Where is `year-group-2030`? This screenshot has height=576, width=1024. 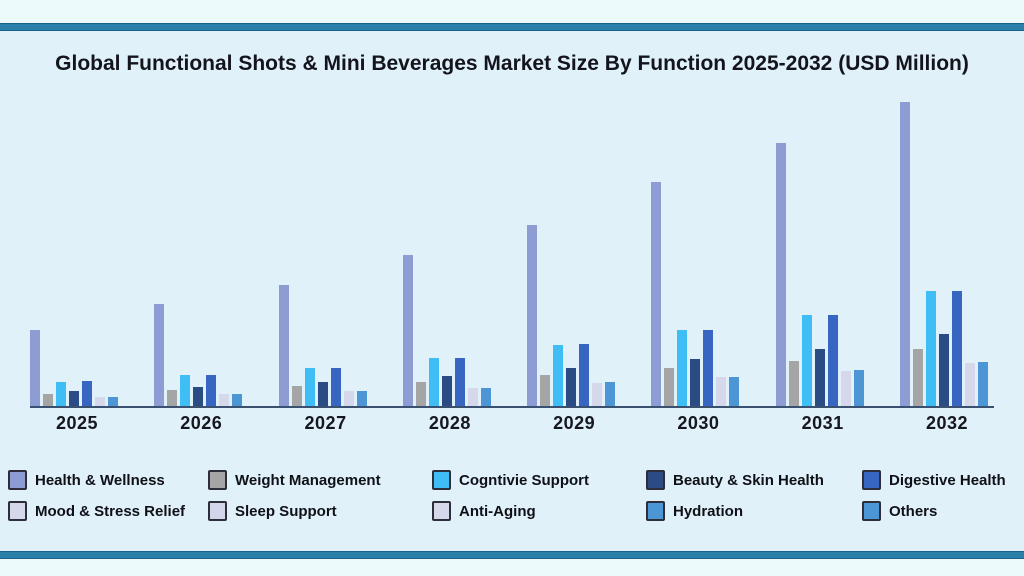 year-group-2030 is located at coordinates (698, 294).